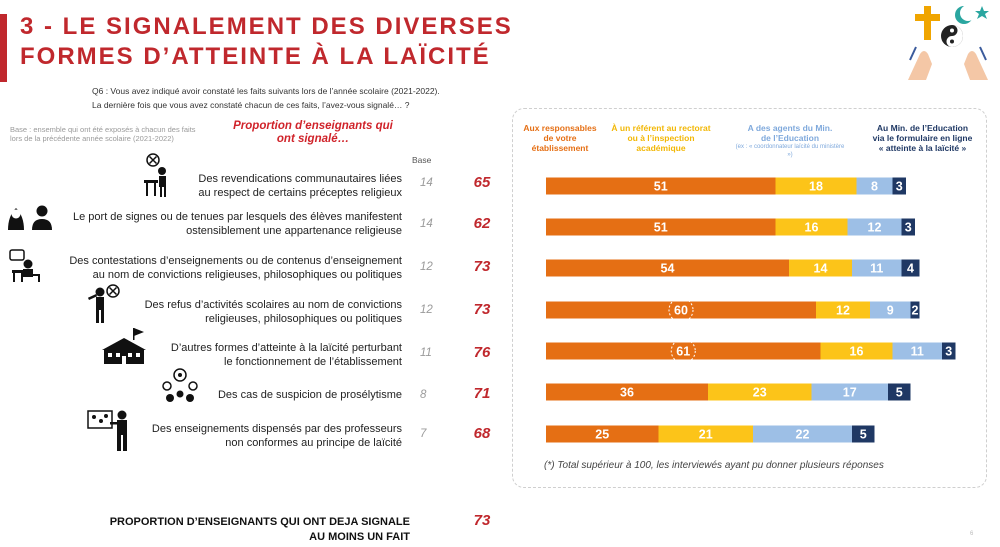 This screenshot has height=547, width=1000. What do you see at coordinates (155, 175) in the screenshot?
I see `person-at-desk-icon` at bounding box center [155, 175].